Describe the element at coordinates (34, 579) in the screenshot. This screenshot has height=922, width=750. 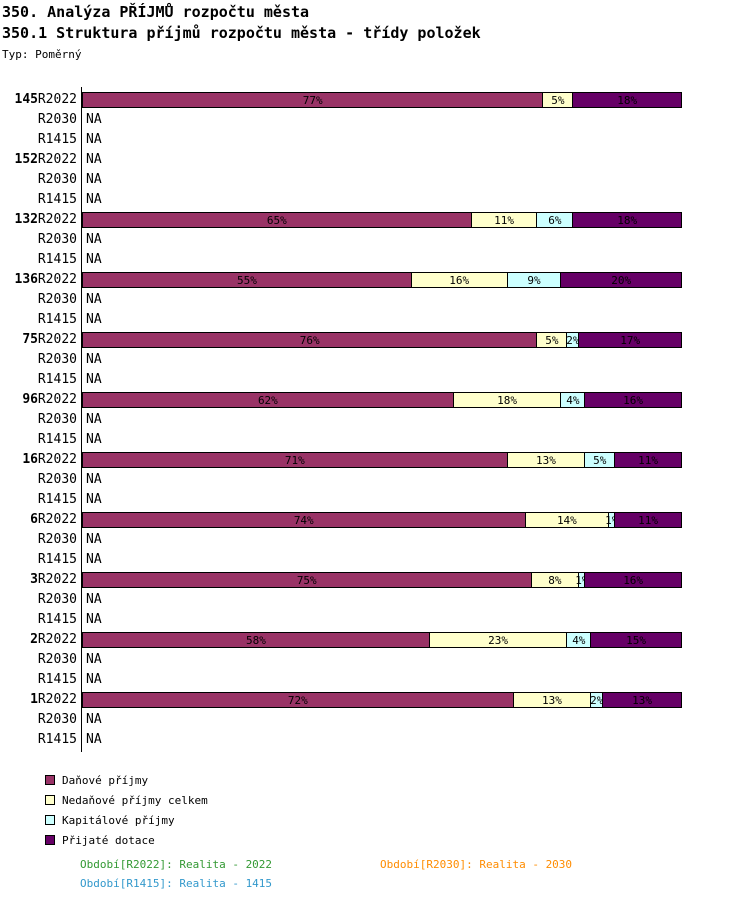
I see `group-label: 3` at that location.